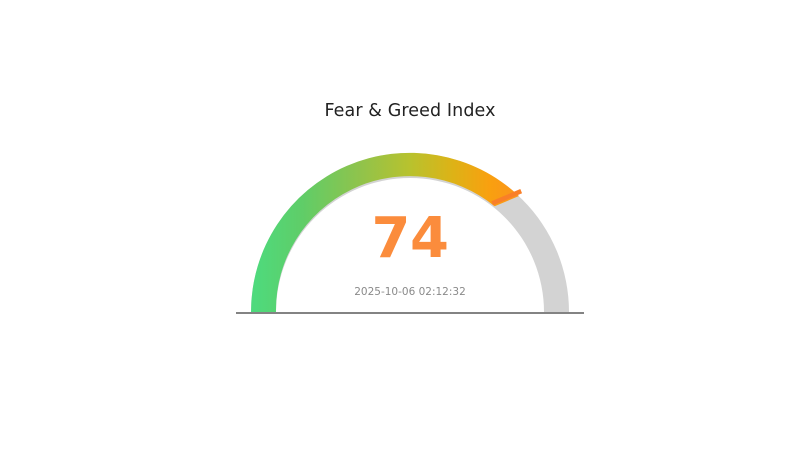 The width and height of the screenshot is (800, 450). What do you see at coordinates (410, 238) in the screenshot?
I see `gauge-value-number: 74` at bounding box center [410, 238].